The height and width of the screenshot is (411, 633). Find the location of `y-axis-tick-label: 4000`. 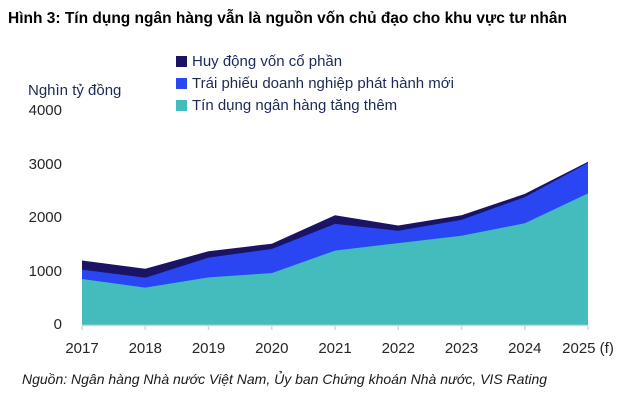

y-axis-tick-label: 4000 is located at coordinates (45, 110).